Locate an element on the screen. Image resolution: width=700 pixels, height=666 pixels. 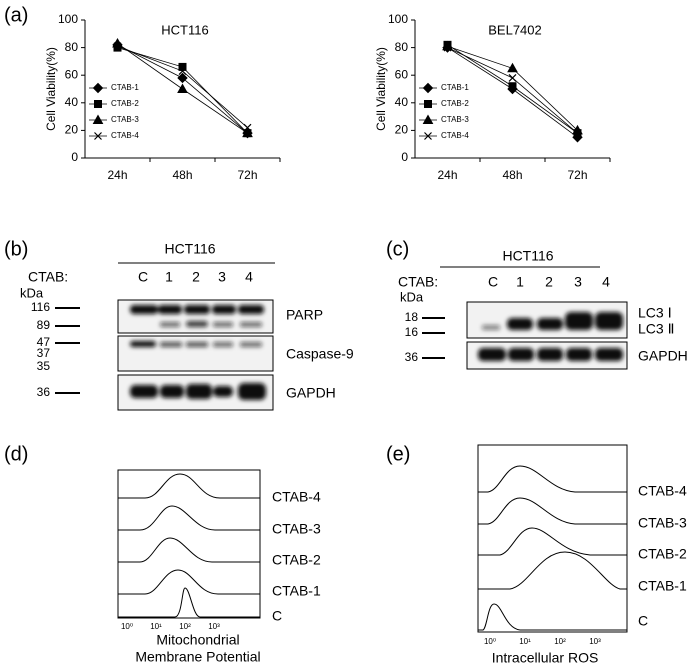
x-tick-label: 10⁰ is located at coordinates (127, 626).